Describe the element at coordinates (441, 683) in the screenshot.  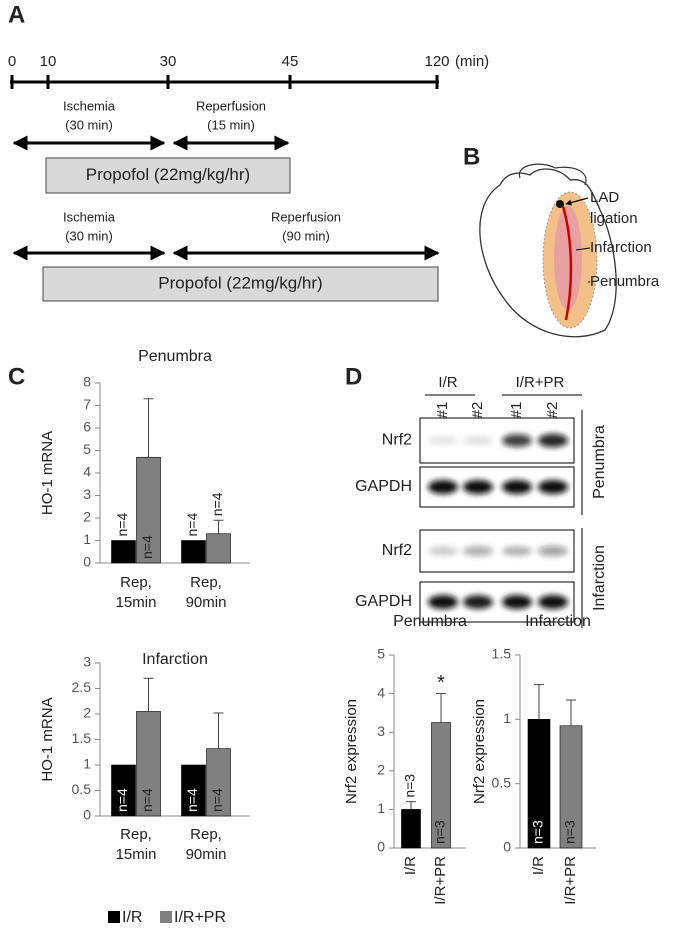
I see `significance: *` at that location.